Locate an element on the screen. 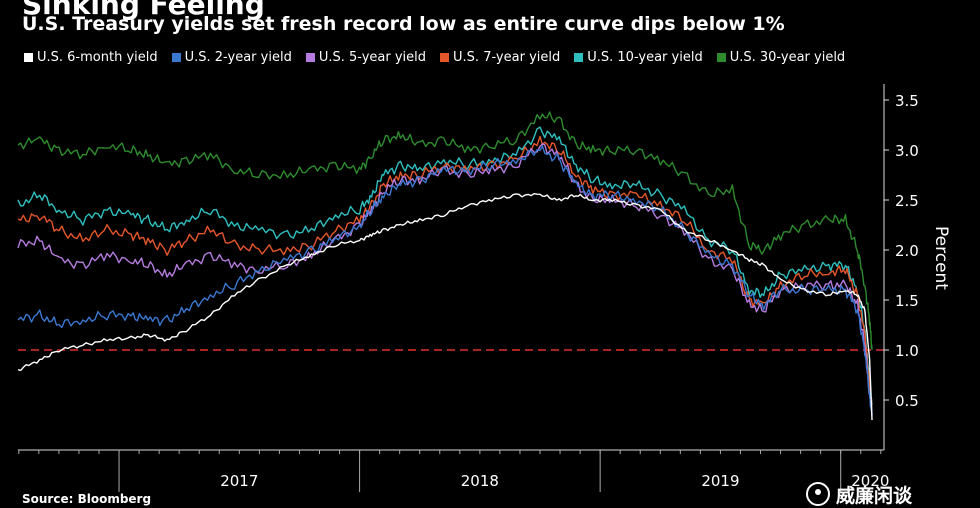 The height and width of the screenshot is (508, 980). legend-label: U.S. 6-month yield is located at coordinates (97, 57).